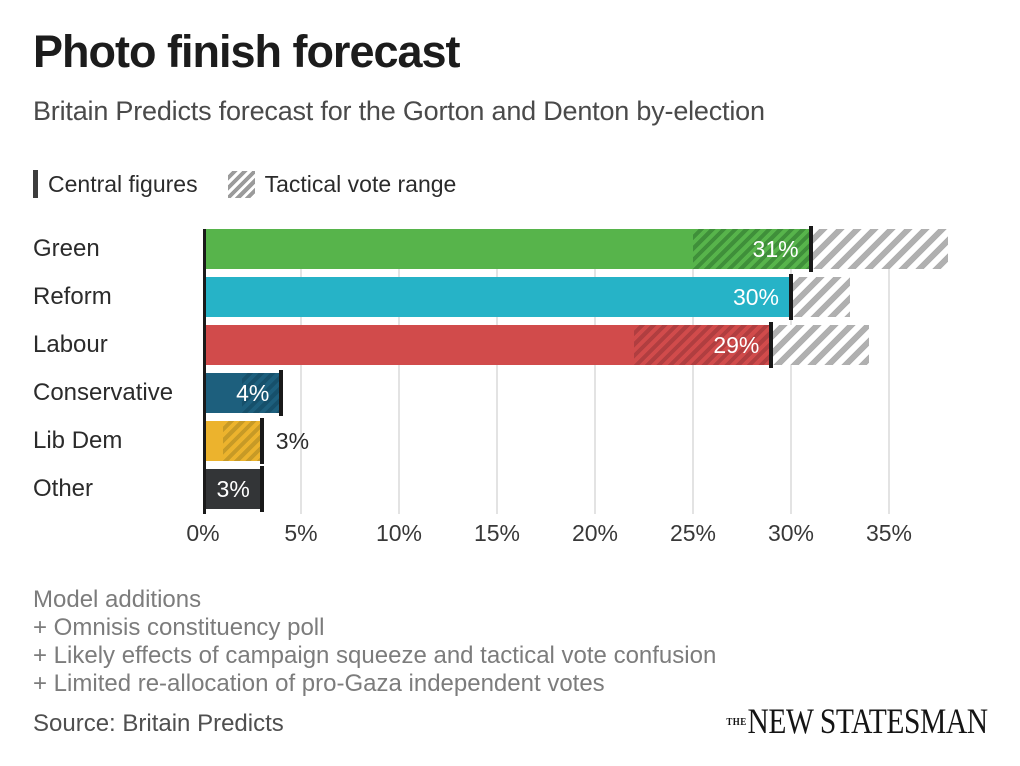 The height and width of the screenshot is (766, 1020). I want to click on x-axis-tick-label: 30%, so click(791, 533).